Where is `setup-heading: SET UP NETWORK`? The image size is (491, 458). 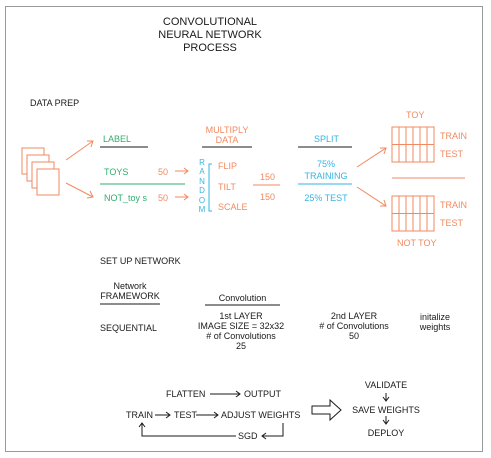
setup-heading: SET UP NETWORK is located at coordinates (140, 261).